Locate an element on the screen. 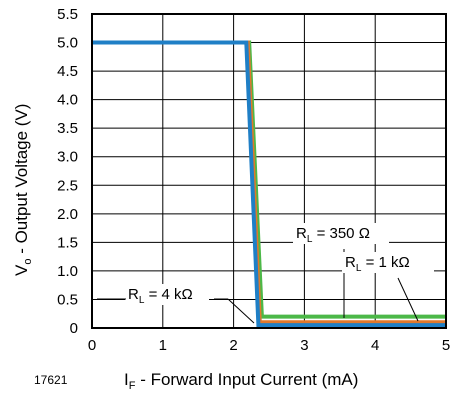 This screenshot has height=398, width=452. y-tick-label: 5.0 is located at coordinates (67, 43).